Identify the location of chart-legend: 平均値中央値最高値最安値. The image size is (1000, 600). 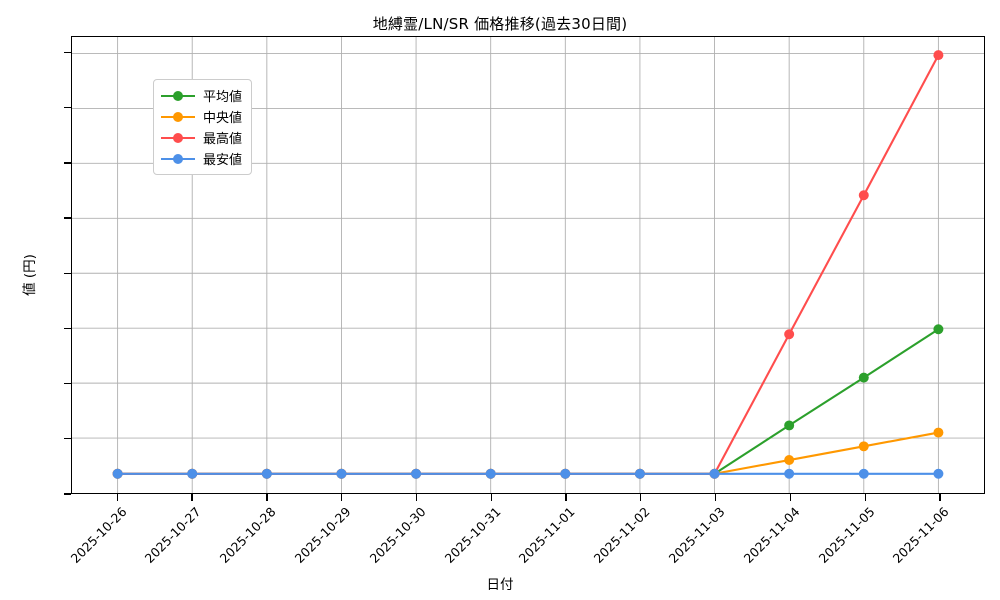
(203, 127).